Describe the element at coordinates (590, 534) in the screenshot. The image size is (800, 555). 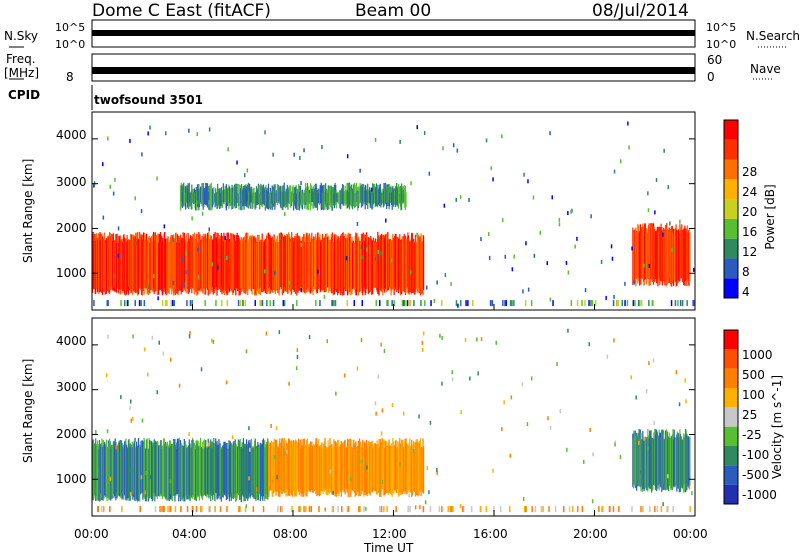
I see `x-tick: 20:00` at that location.